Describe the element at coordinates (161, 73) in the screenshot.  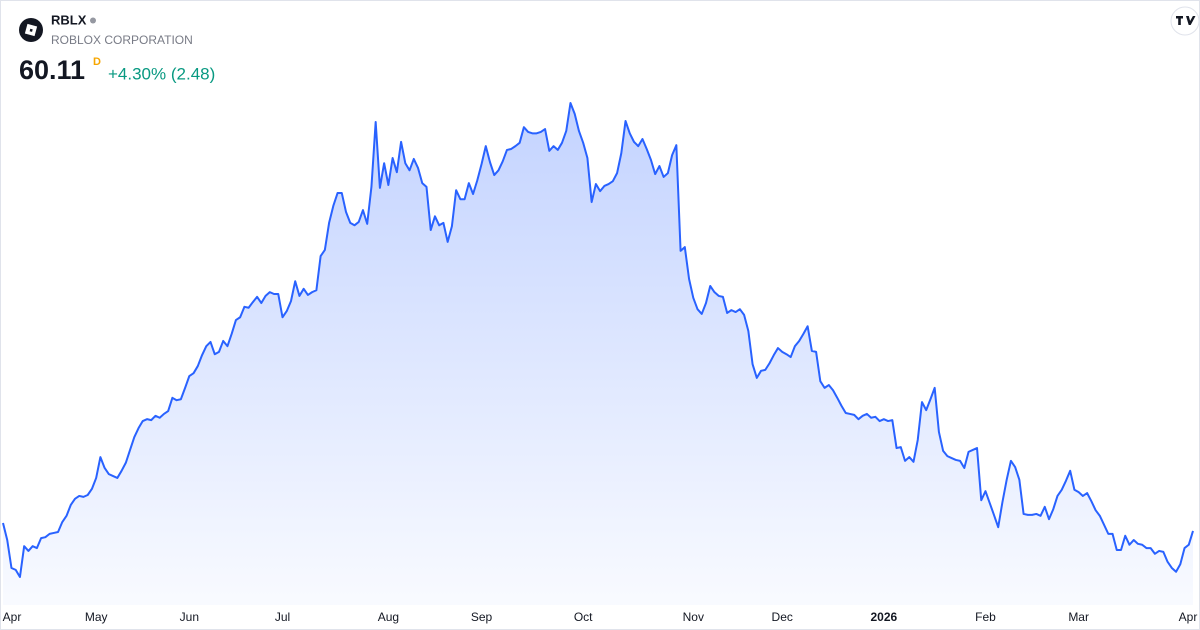
I see `price-change: +4.30% (2.48)` at that location.